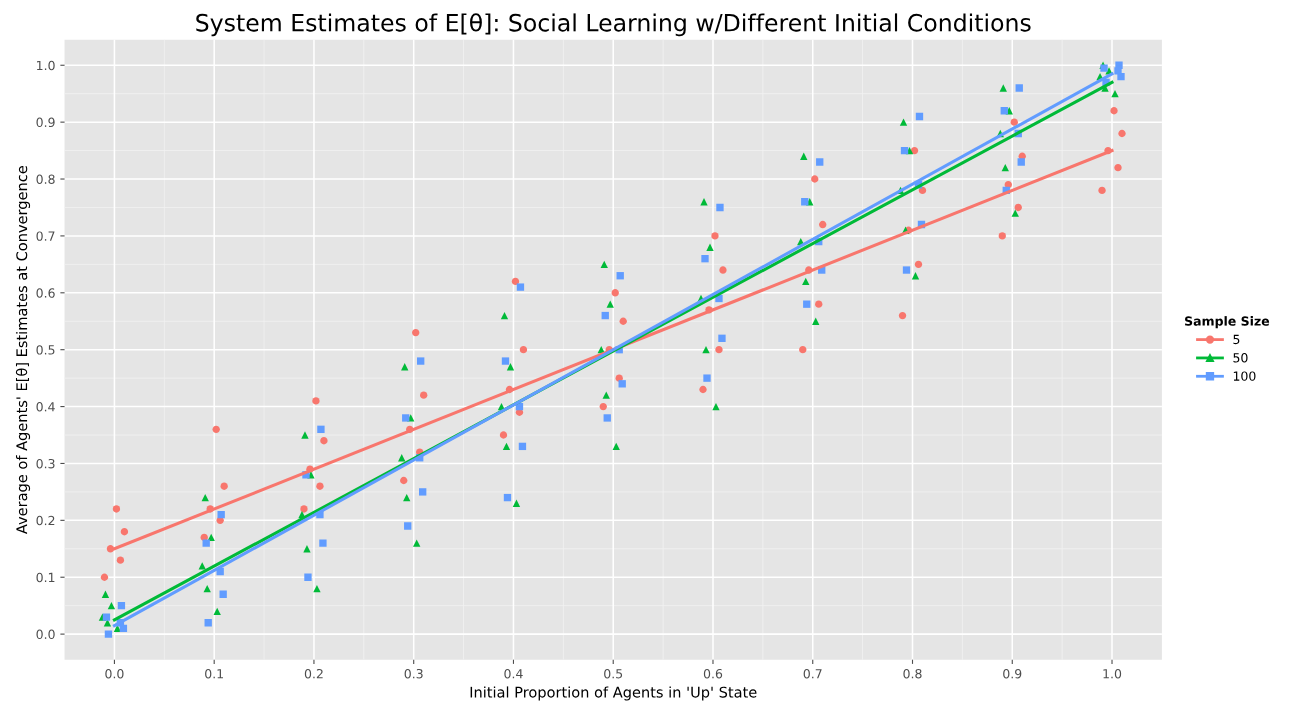 This screenshot has width=1291, height=721. I want to click on x-tick-label: 0.2, so click(313, 673).